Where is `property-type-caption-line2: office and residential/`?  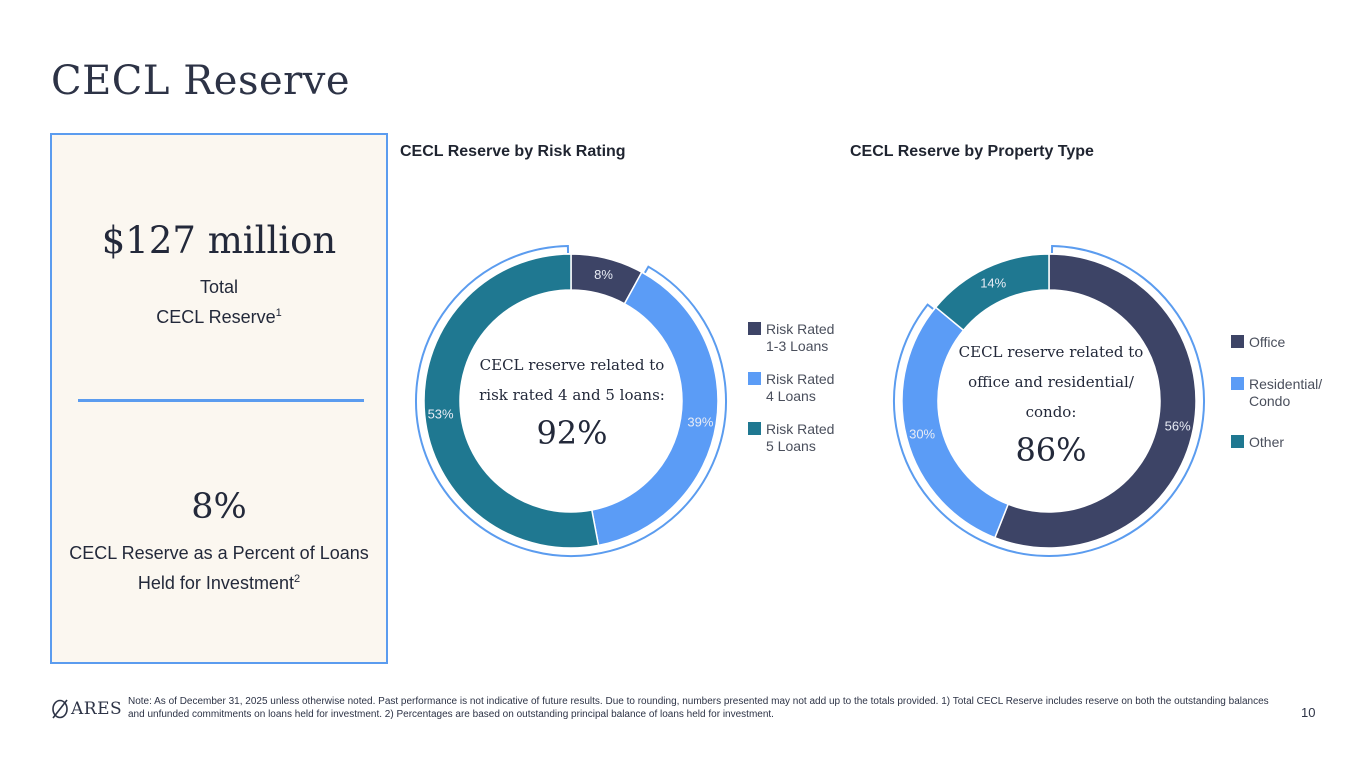 property-type-caption-line2: office and residential/ is located at coordinates (1051, 382).